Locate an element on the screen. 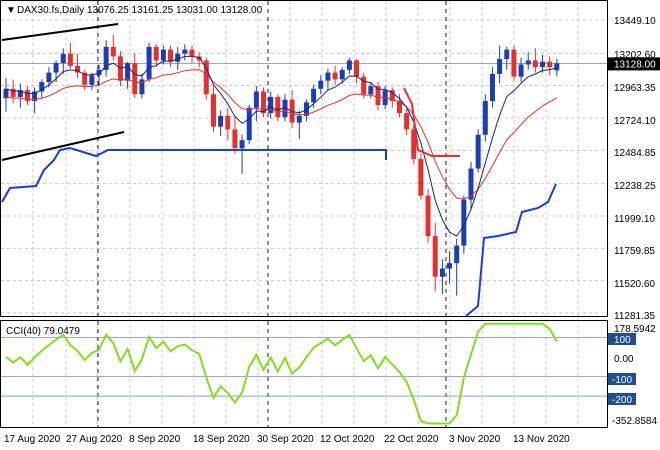 The height and width of the screenshot is (450, 660). date-tick: 17 Aug 2020 is located at coordinates (32, 439).